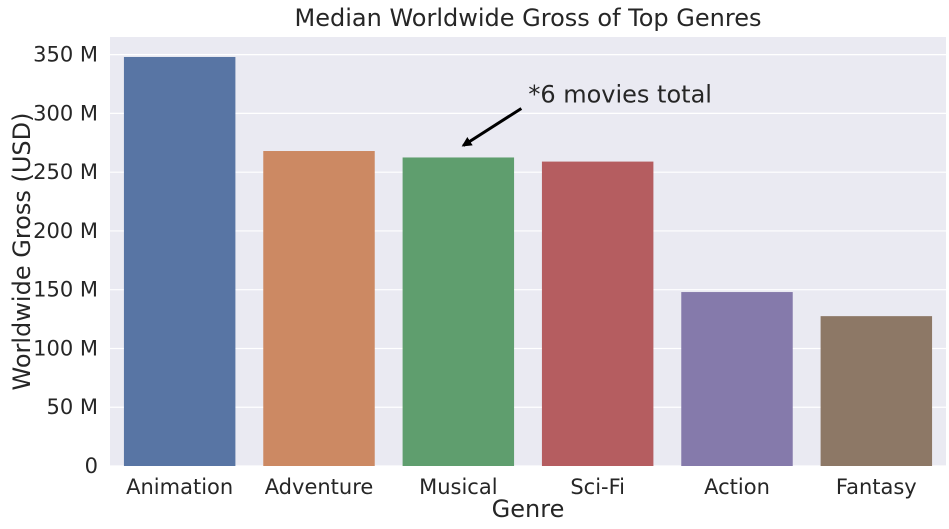 This screenshot has width=949, height=529. Describe the element at coordinates (492, 127) in the screenshot. I see `annotation-arrow` at that location.